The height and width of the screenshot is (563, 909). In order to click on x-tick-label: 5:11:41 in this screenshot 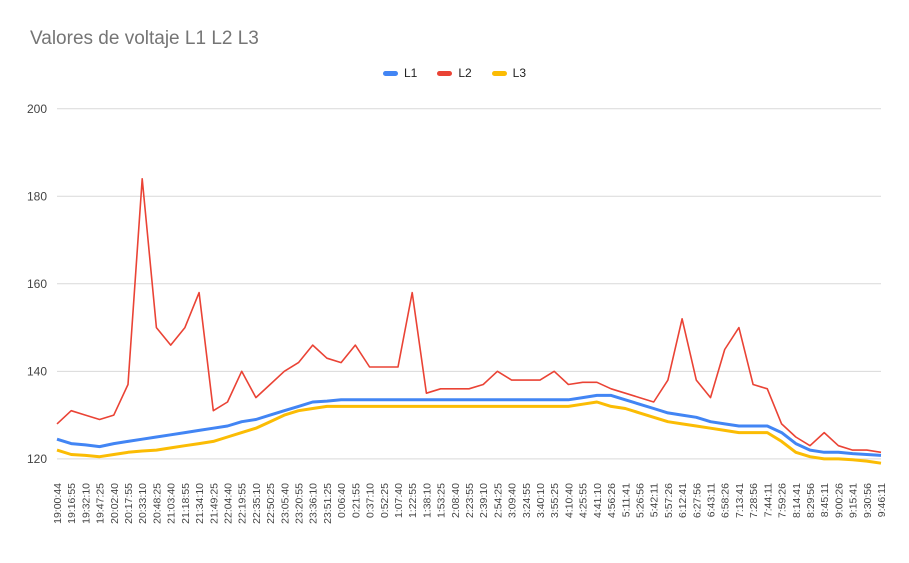, I will do `click(626, 500)`.